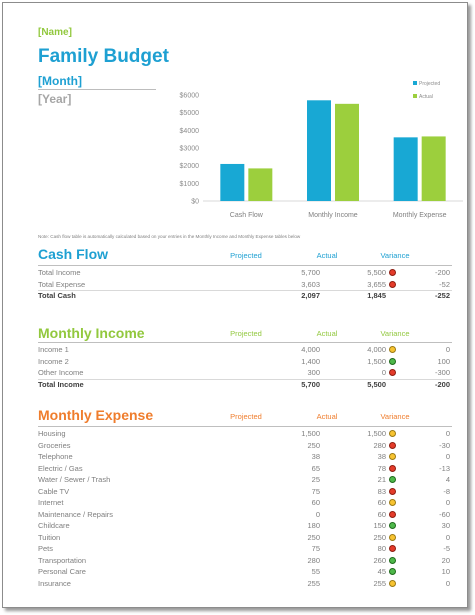 This screenshot has height=615, width=475. Describe the element at coordinates (379, 537) in the screenshot. I see `actual-value: 250` at that location.